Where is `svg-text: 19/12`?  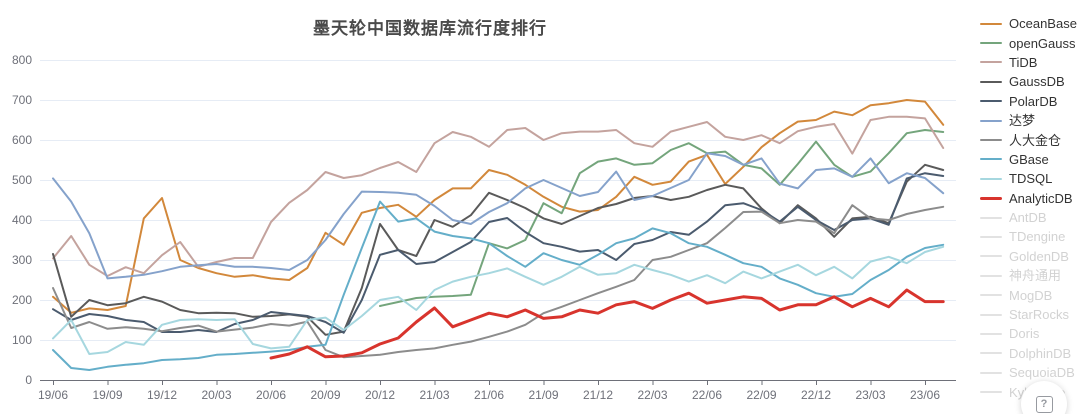
svg-text: 19/12 is located at coordinates (162, 395).